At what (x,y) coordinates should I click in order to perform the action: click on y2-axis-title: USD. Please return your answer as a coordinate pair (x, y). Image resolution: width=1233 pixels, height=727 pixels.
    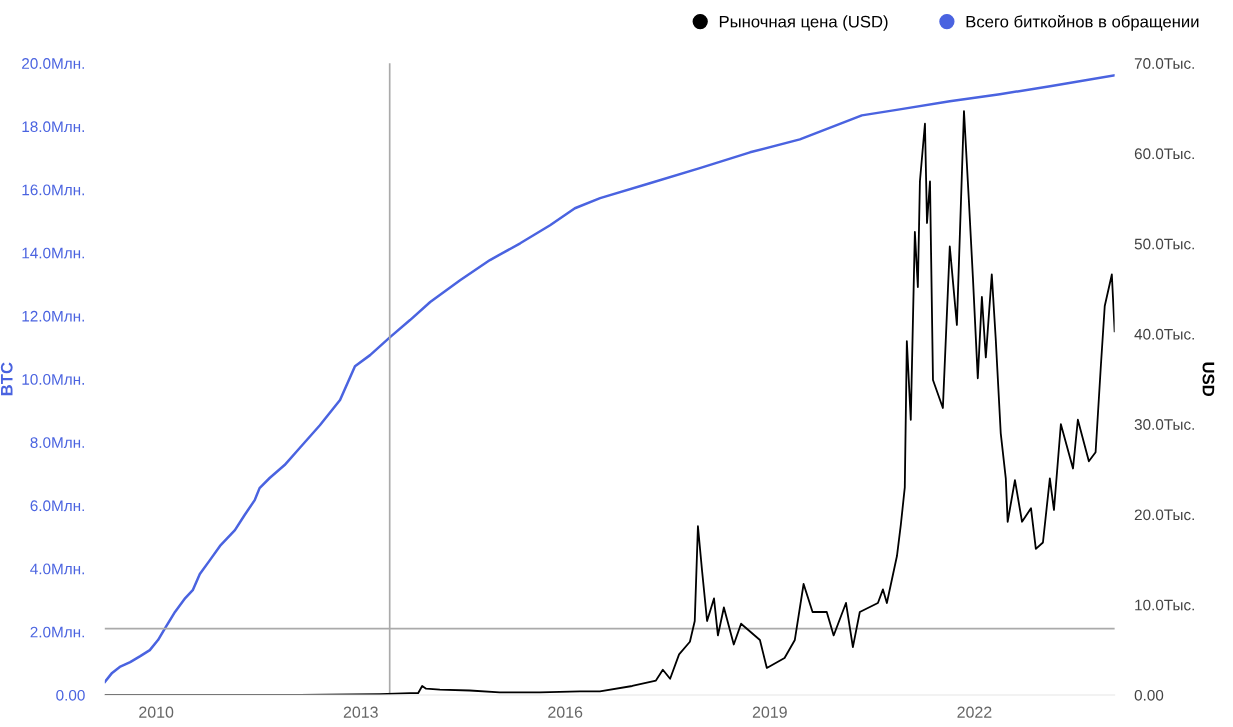
    Looking at the image, I should click on (1208, 379).